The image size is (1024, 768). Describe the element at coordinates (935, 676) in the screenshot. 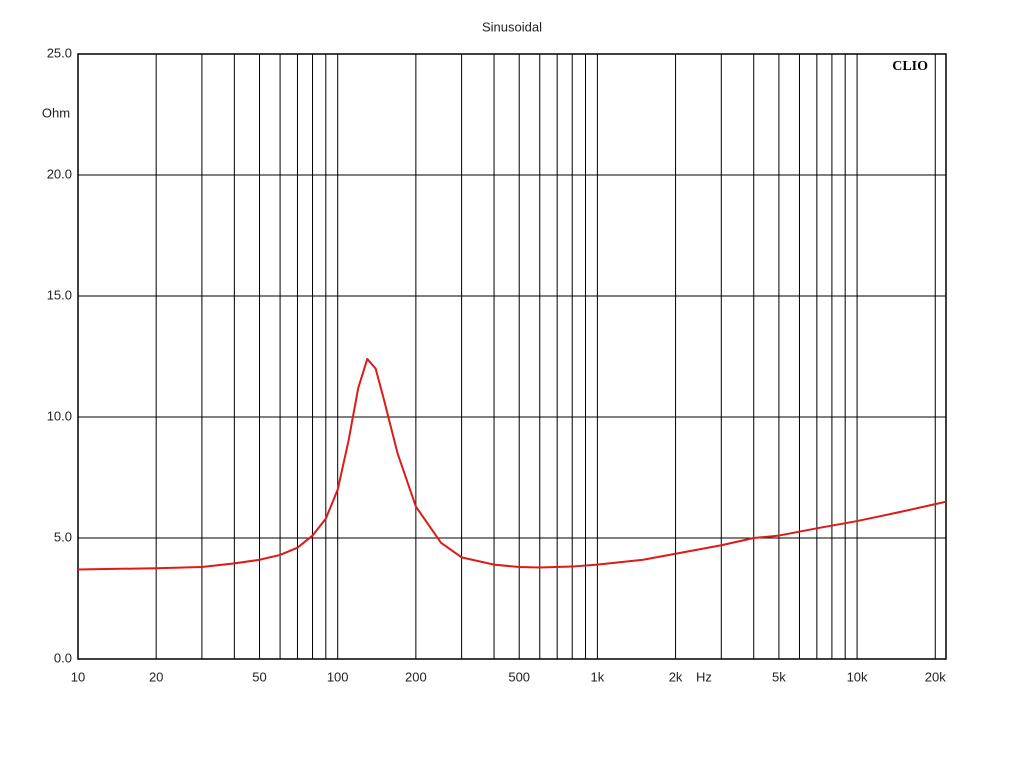

I see `x-tick-label: 20k` at that location.